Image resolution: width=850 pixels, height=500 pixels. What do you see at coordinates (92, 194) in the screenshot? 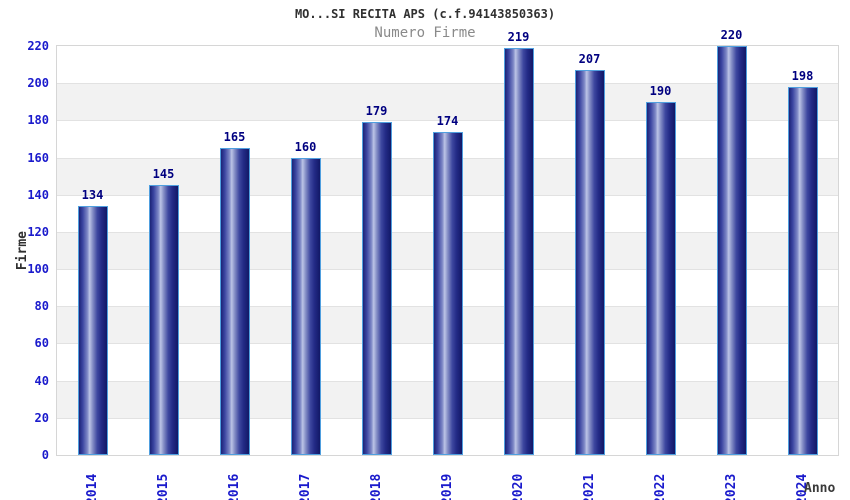
I see `bar-value-label: 134` at bounding box center [92, 194].